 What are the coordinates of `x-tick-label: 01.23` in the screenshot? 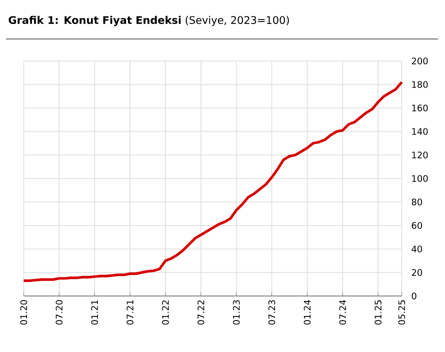 It's located at (236, 312).